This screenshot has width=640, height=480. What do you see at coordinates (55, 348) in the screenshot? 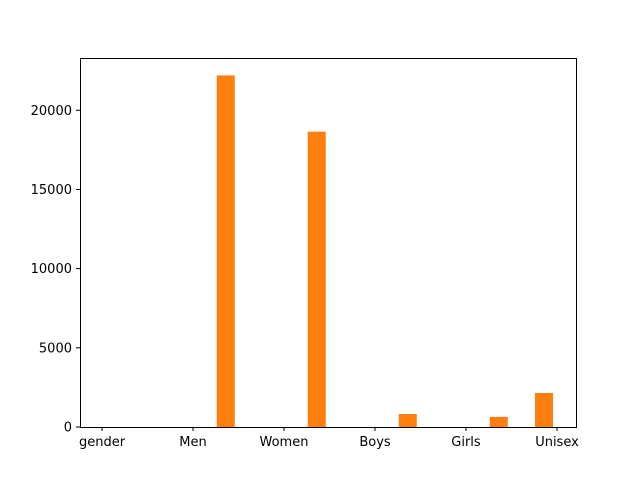
I see `y-tick-label: 5000` at bounding box center [55, 348].